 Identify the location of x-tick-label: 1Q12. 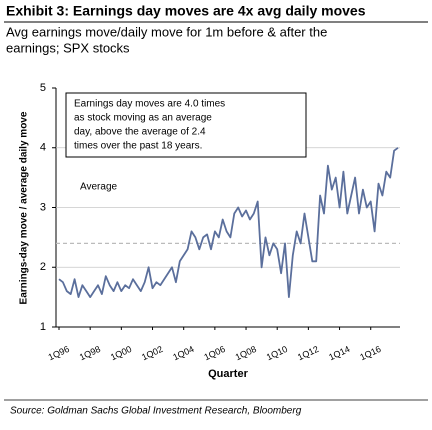
(308, 353).